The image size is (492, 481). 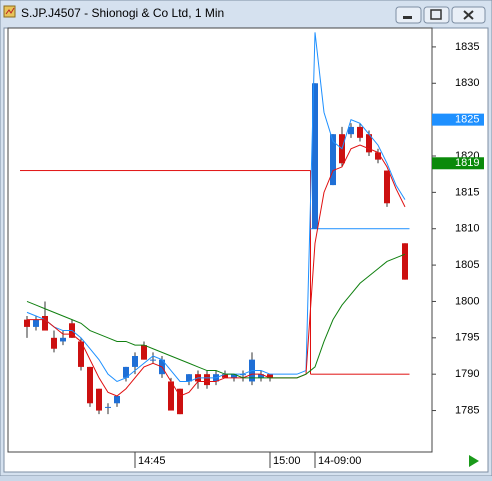 What do you see at coordinates (467, 229) in the screenshot?
I see `y-tick-label: 1810` at bounding box center [467, 229].